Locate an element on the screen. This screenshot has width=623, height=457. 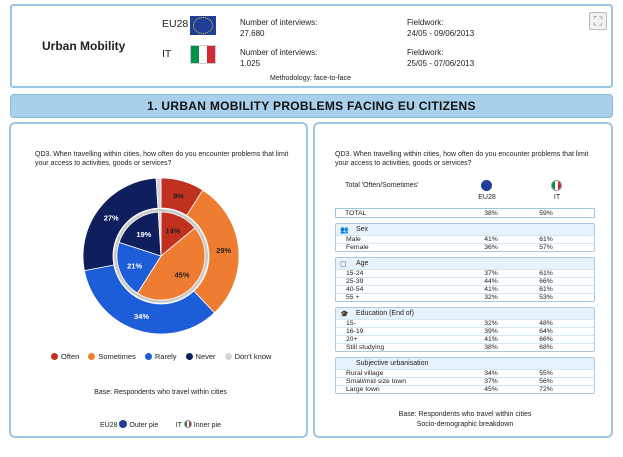
it-slice-don-t-know is located at coordinates (159, 234).